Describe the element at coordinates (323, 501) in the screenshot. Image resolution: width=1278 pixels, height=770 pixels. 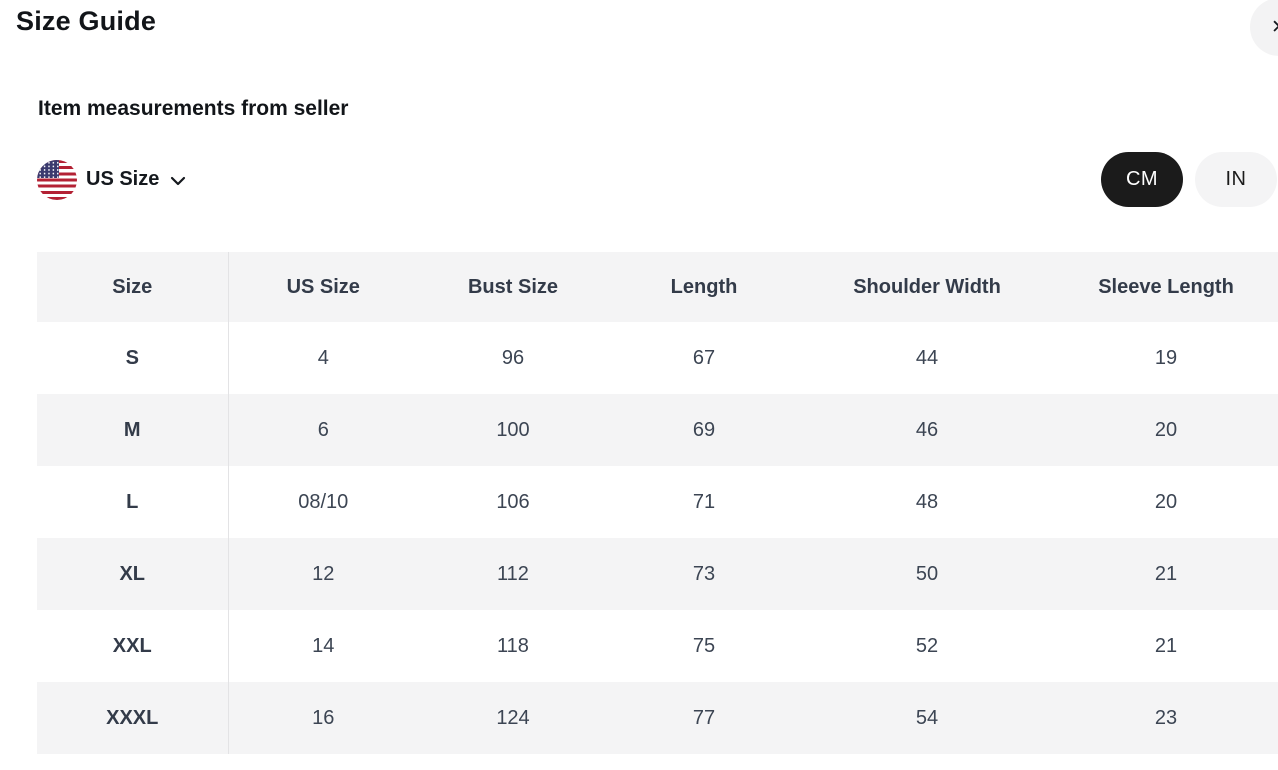
I see `value-cell: 08/10` at that location.